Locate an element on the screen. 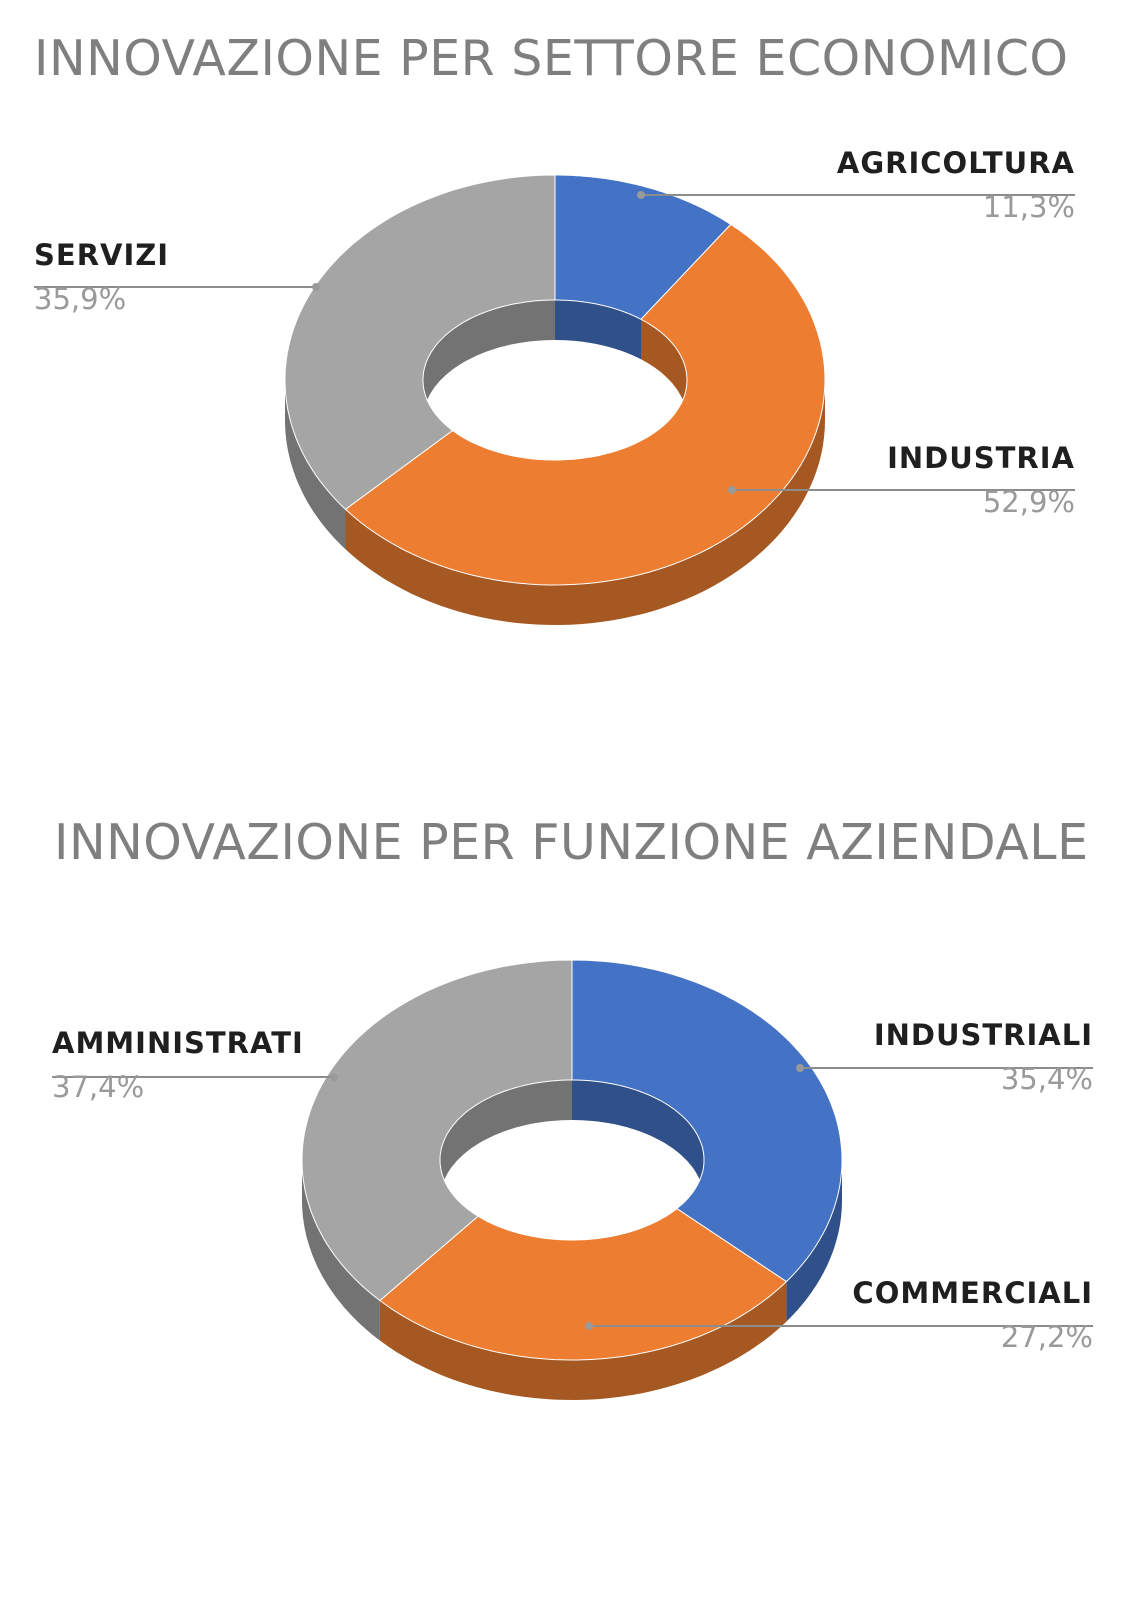 The height and width of the screenshot is (1600, 1131). leader-dot-commerciali is located at coordinates (589, 1326).